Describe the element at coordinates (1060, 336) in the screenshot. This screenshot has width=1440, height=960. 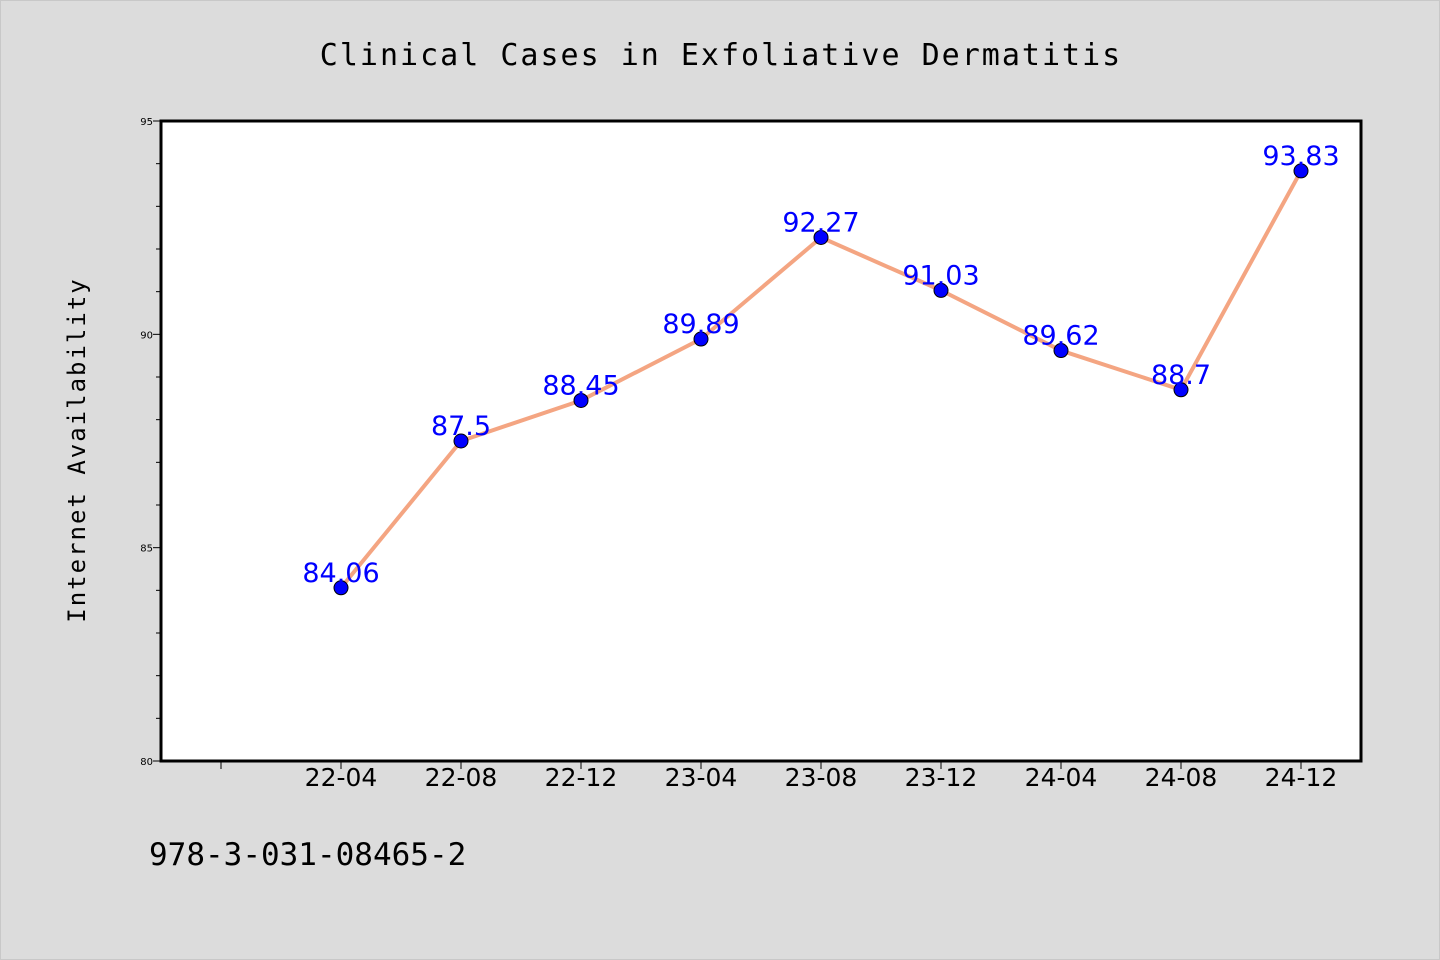
I see `data-label: 89.62` at that location.